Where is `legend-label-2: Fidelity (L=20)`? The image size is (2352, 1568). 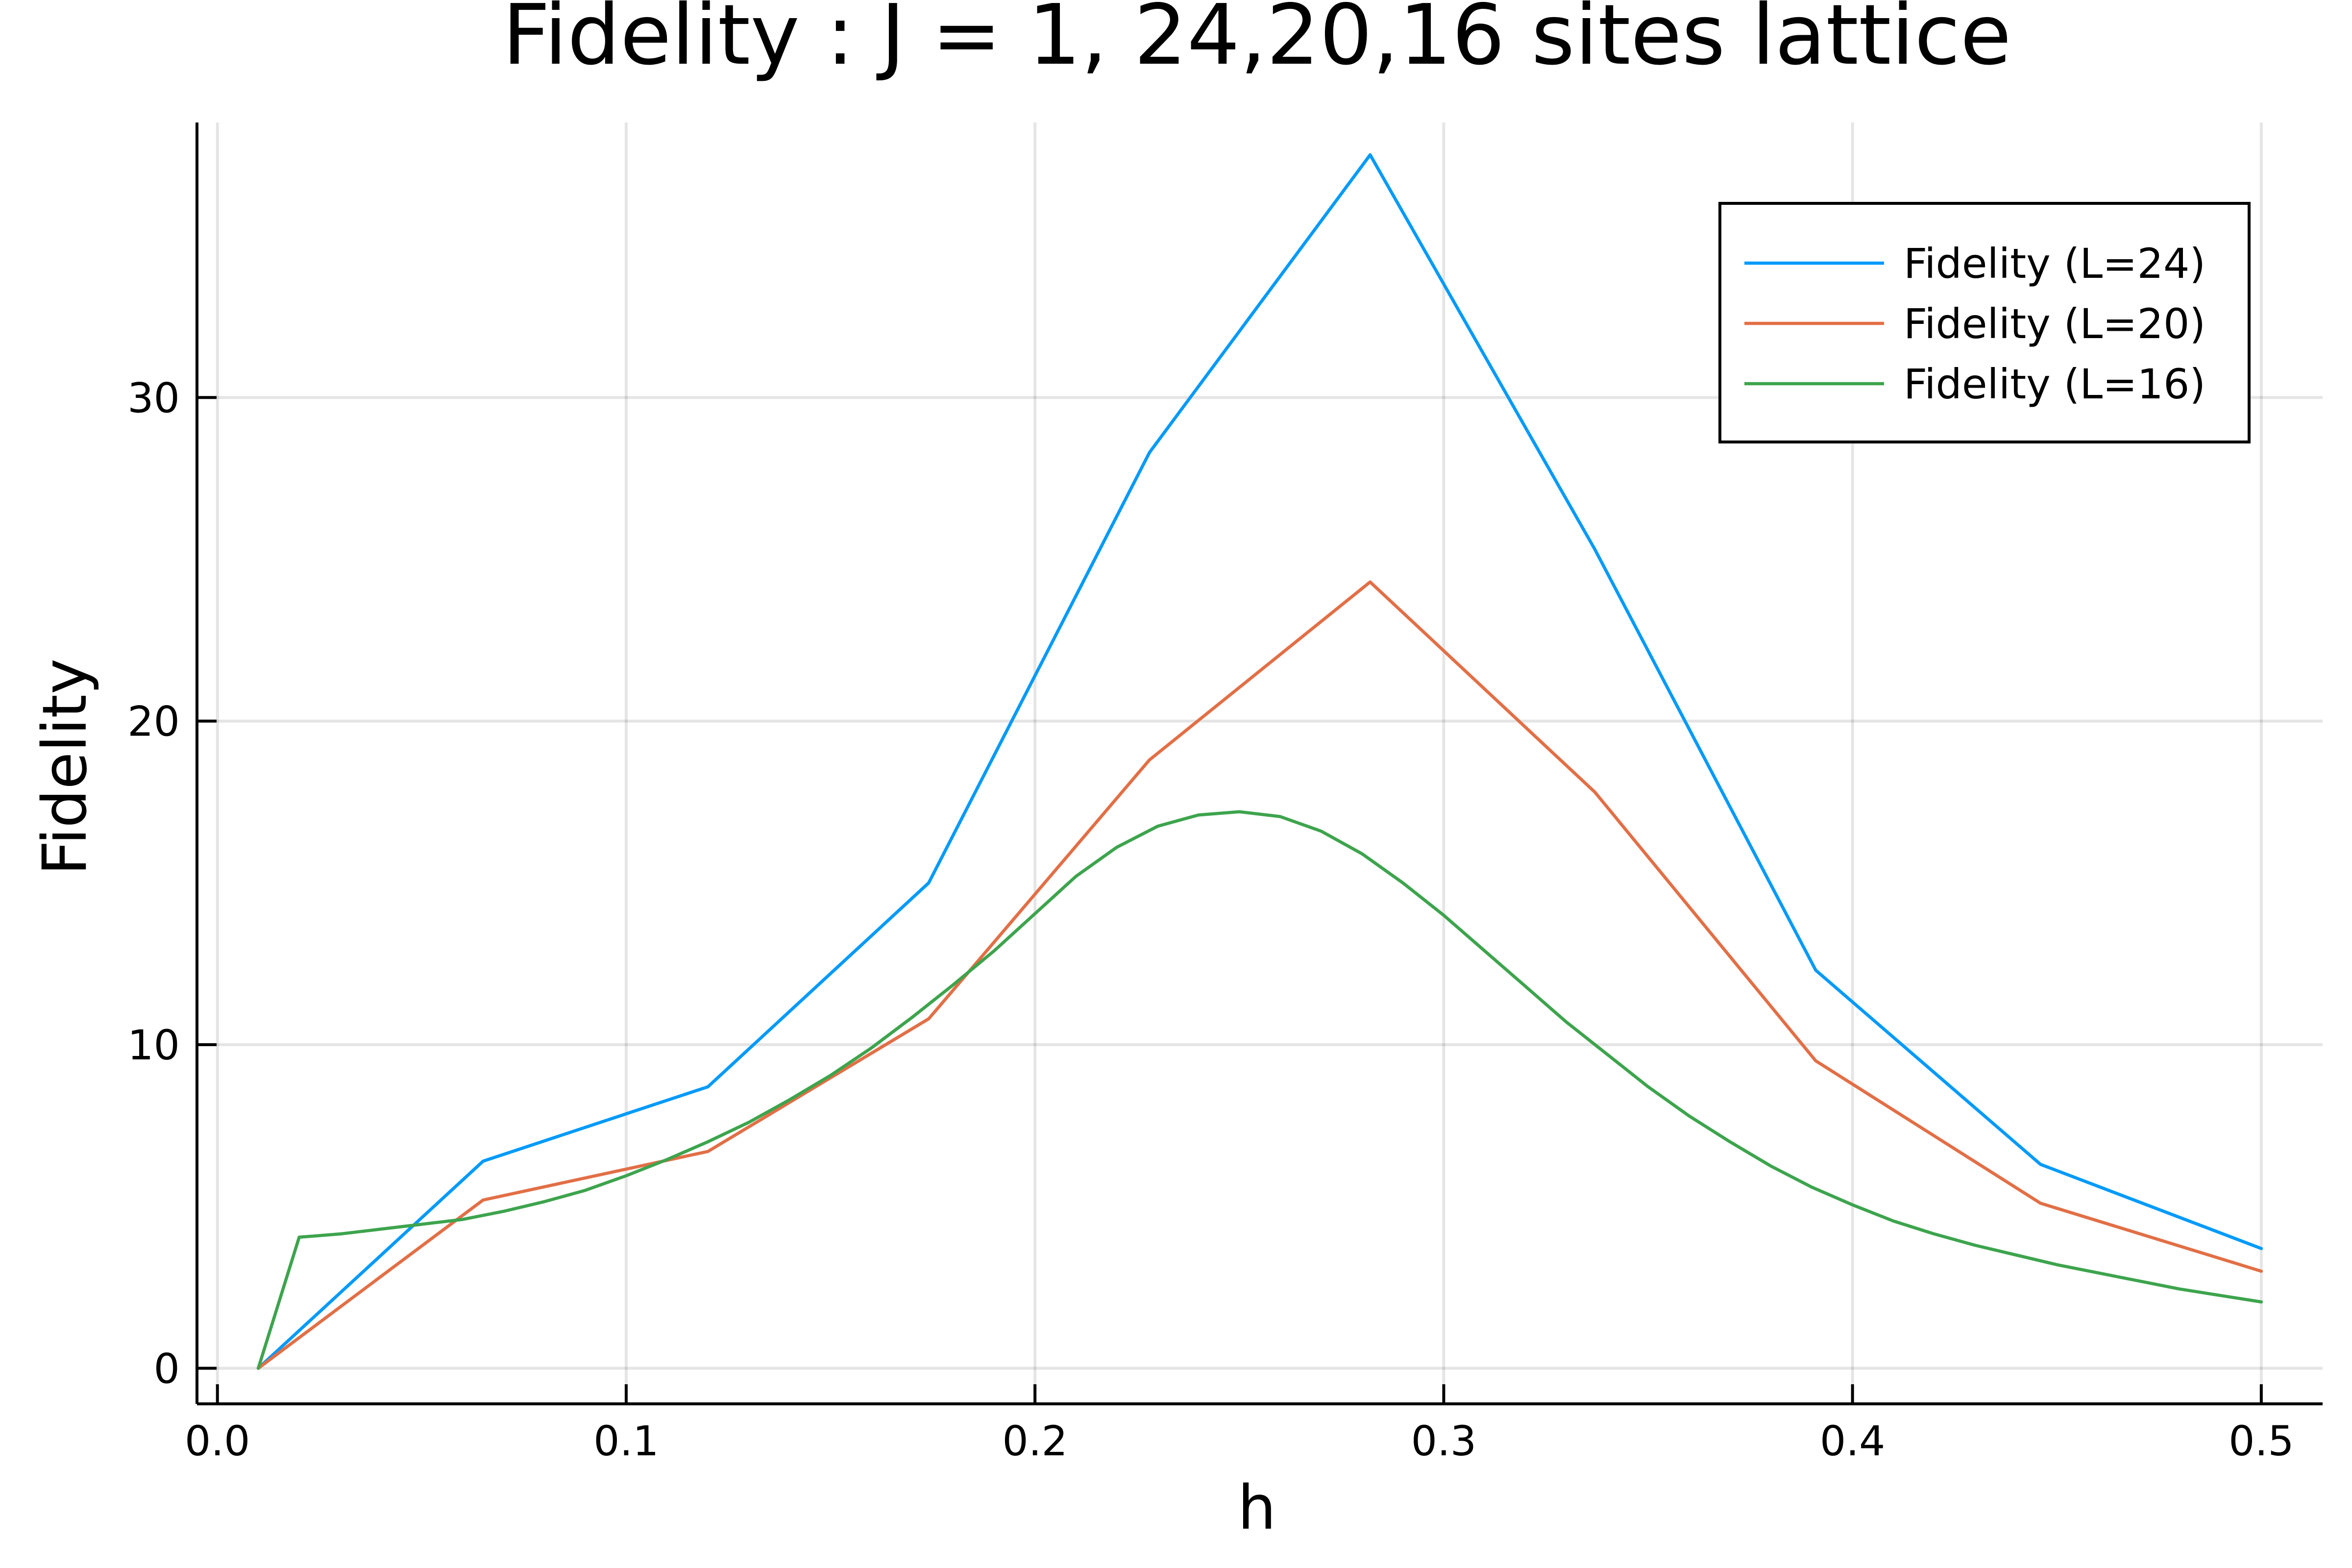 legend-label-2: Fidelity (L=20) is located at coordinates (2054, 324).